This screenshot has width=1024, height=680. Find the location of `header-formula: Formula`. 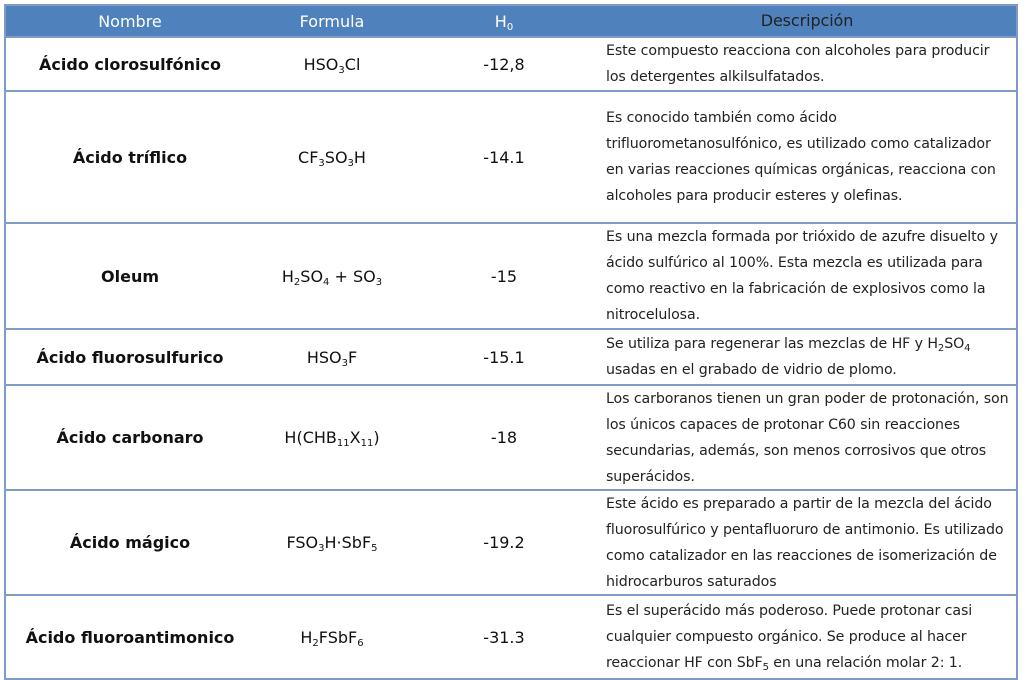

header-formula: Formula is located at coordinates (332, 21).